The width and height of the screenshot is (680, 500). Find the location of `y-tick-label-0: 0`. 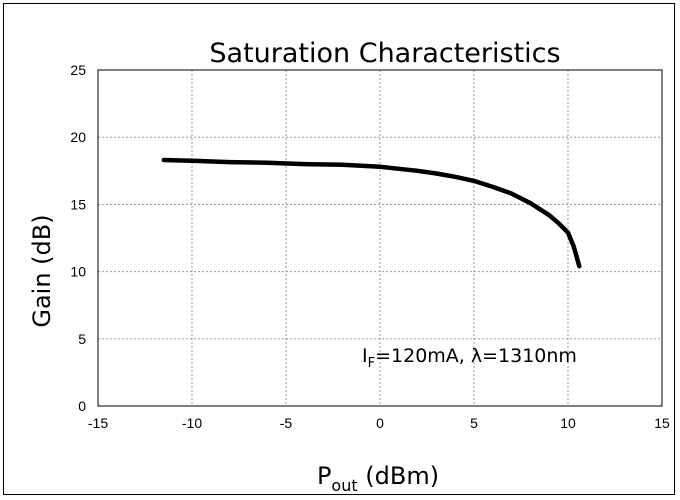

y-tick-label-0: 0 is located at coordinates (82, 406).